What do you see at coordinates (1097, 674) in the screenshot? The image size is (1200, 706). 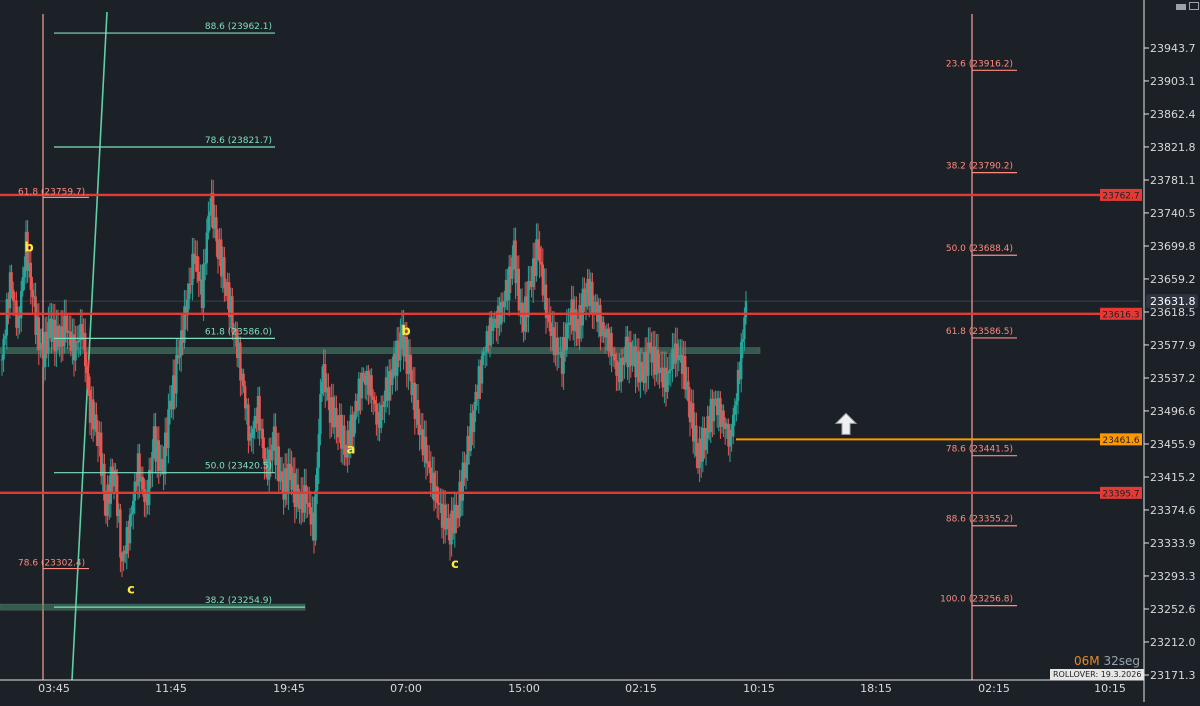 I see `rollover-badge: ROLLOVER: 19.3.2026` at bounding box center [1097, 674].